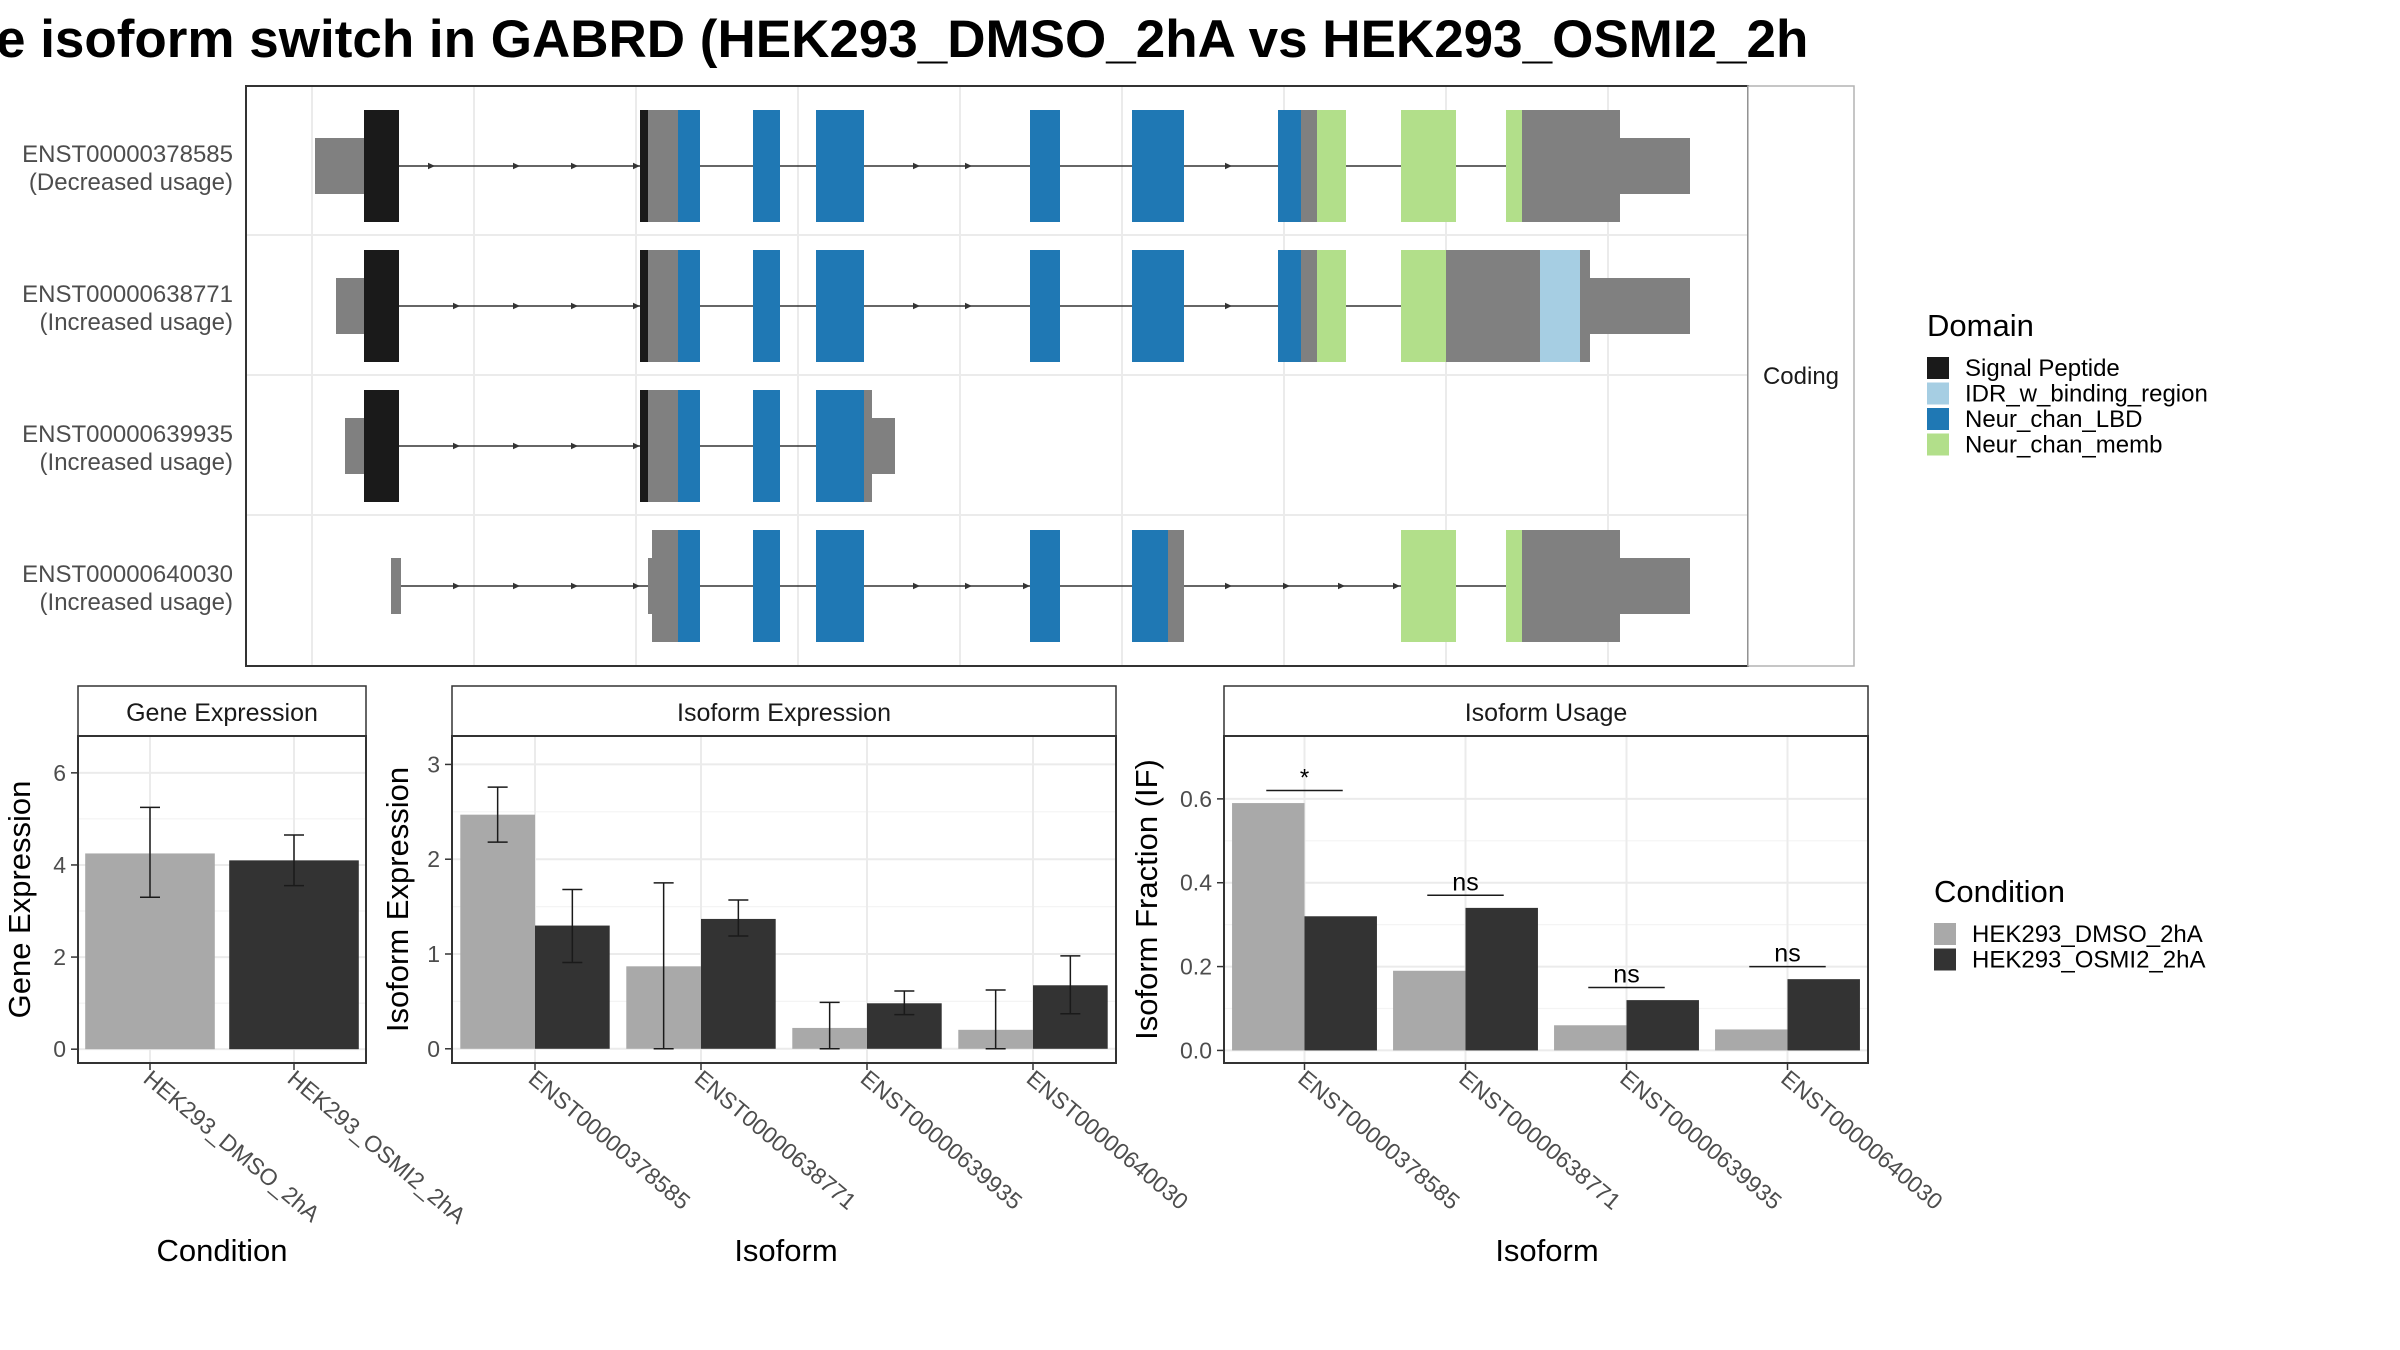 This screenshot has height=1350, width=2400. What do you see at coordinates (127, 154) in the screenshot?
I see `isoform-id-label: ENST00000378585` at bounding box center [127, 154].